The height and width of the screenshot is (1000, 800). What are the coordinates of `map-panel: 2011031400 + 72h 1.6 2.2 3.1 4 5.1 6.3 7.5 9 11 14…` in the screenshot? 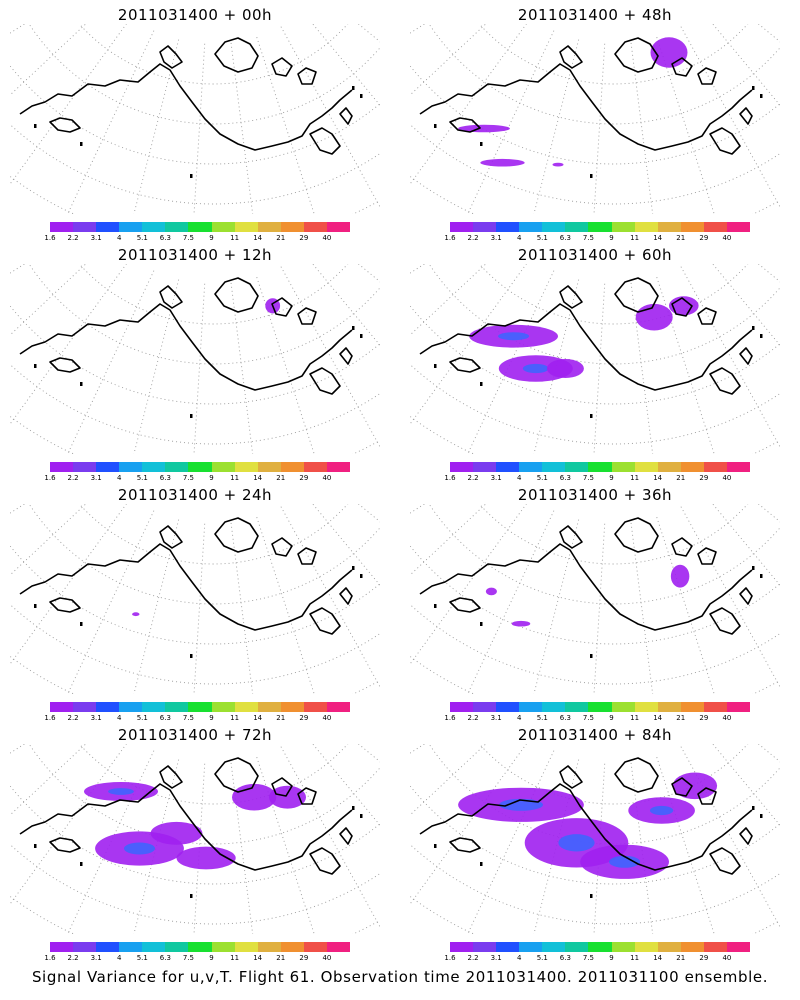 It's located at (195, 841).